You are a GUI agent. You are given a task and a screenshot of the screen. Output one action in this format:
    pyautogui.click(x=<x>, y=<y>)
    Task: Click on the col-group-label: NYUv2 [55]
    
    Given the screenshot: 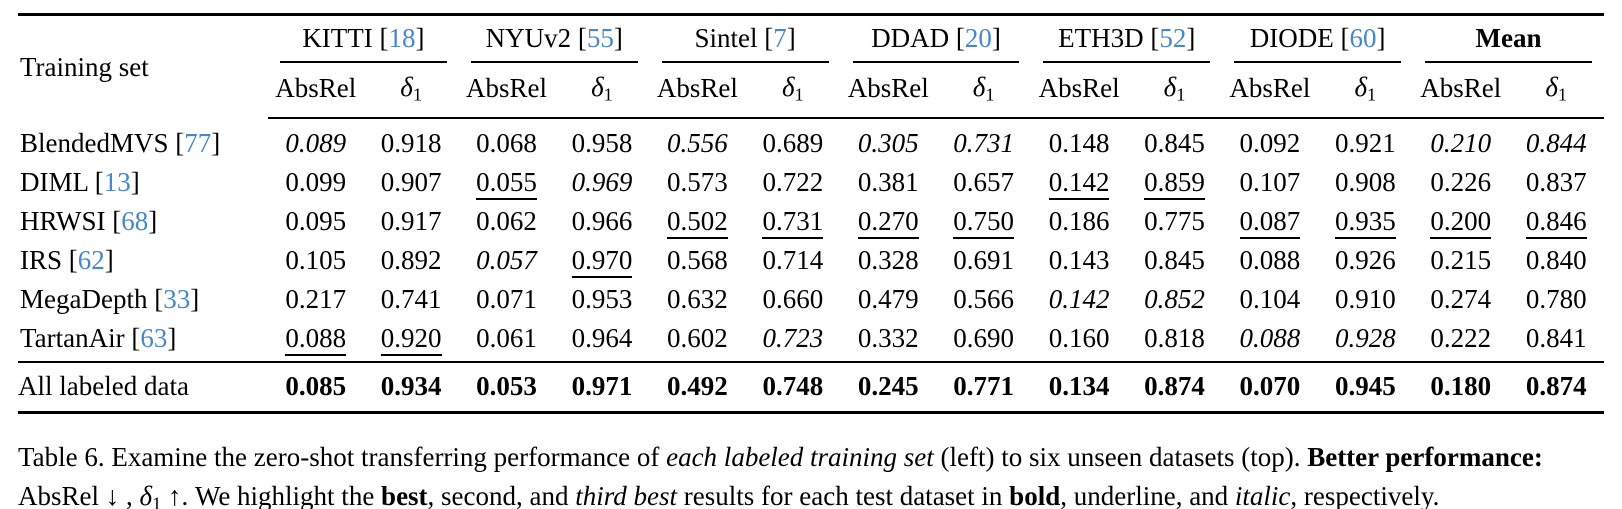 What is the action you would take?
    pyautogui.click(x=554, y=42)
    